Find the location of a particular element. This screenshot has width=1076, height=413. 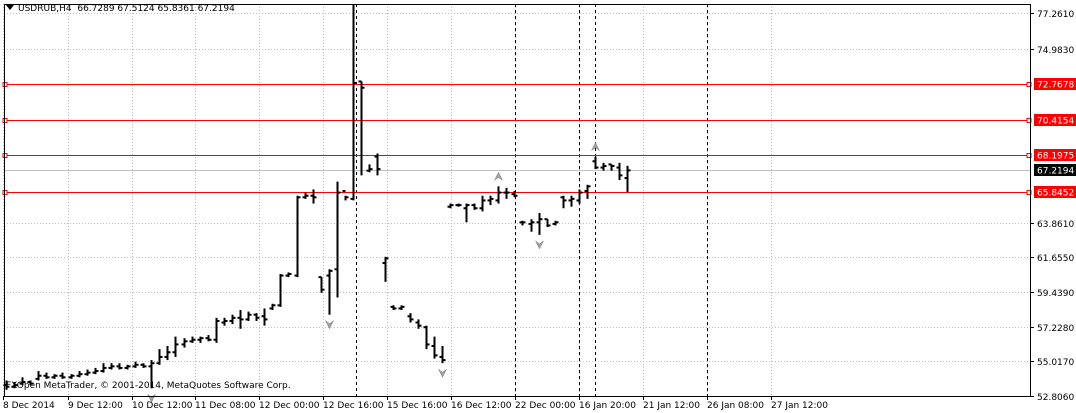

y-tick-label: 59.4390 is located at coordinates (1055, 294).